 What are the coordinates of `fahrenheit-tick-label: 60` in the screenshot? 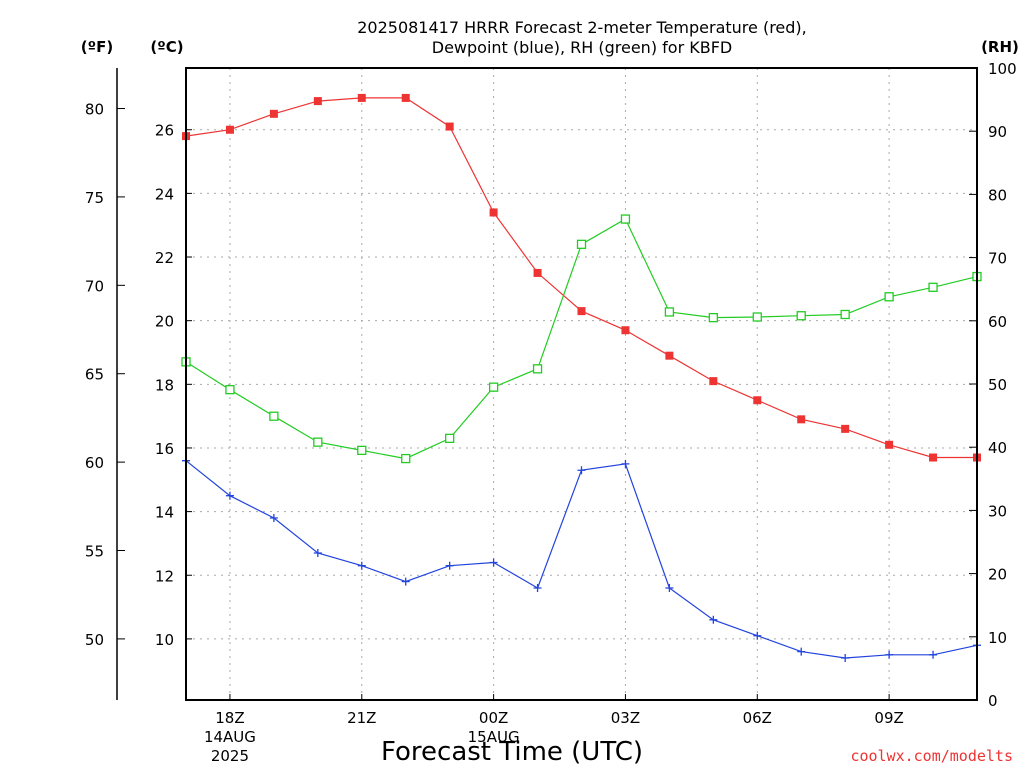 It's located at (94, 463).